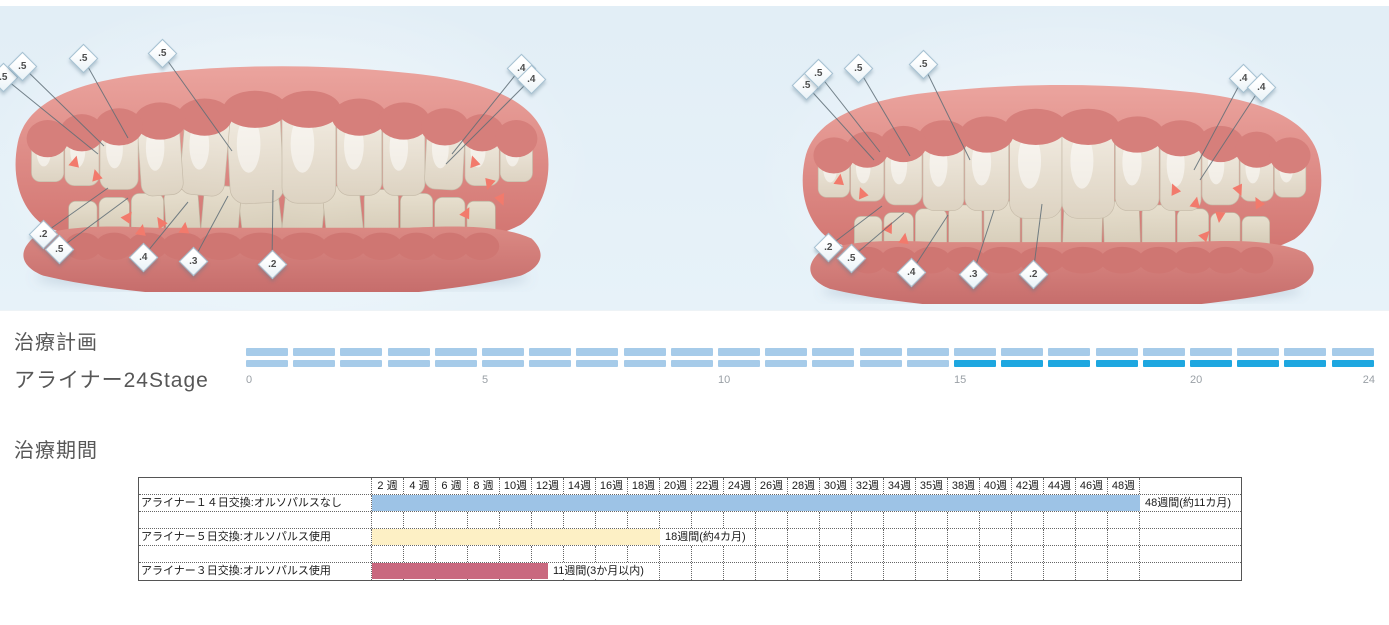 The image size is (1389, 625). What do you see at coordinates (705, 537) in the screenshot?
I see `gantt-annotation-row-3: 18週間(約4カ月)` at bounding box center [705, 537].